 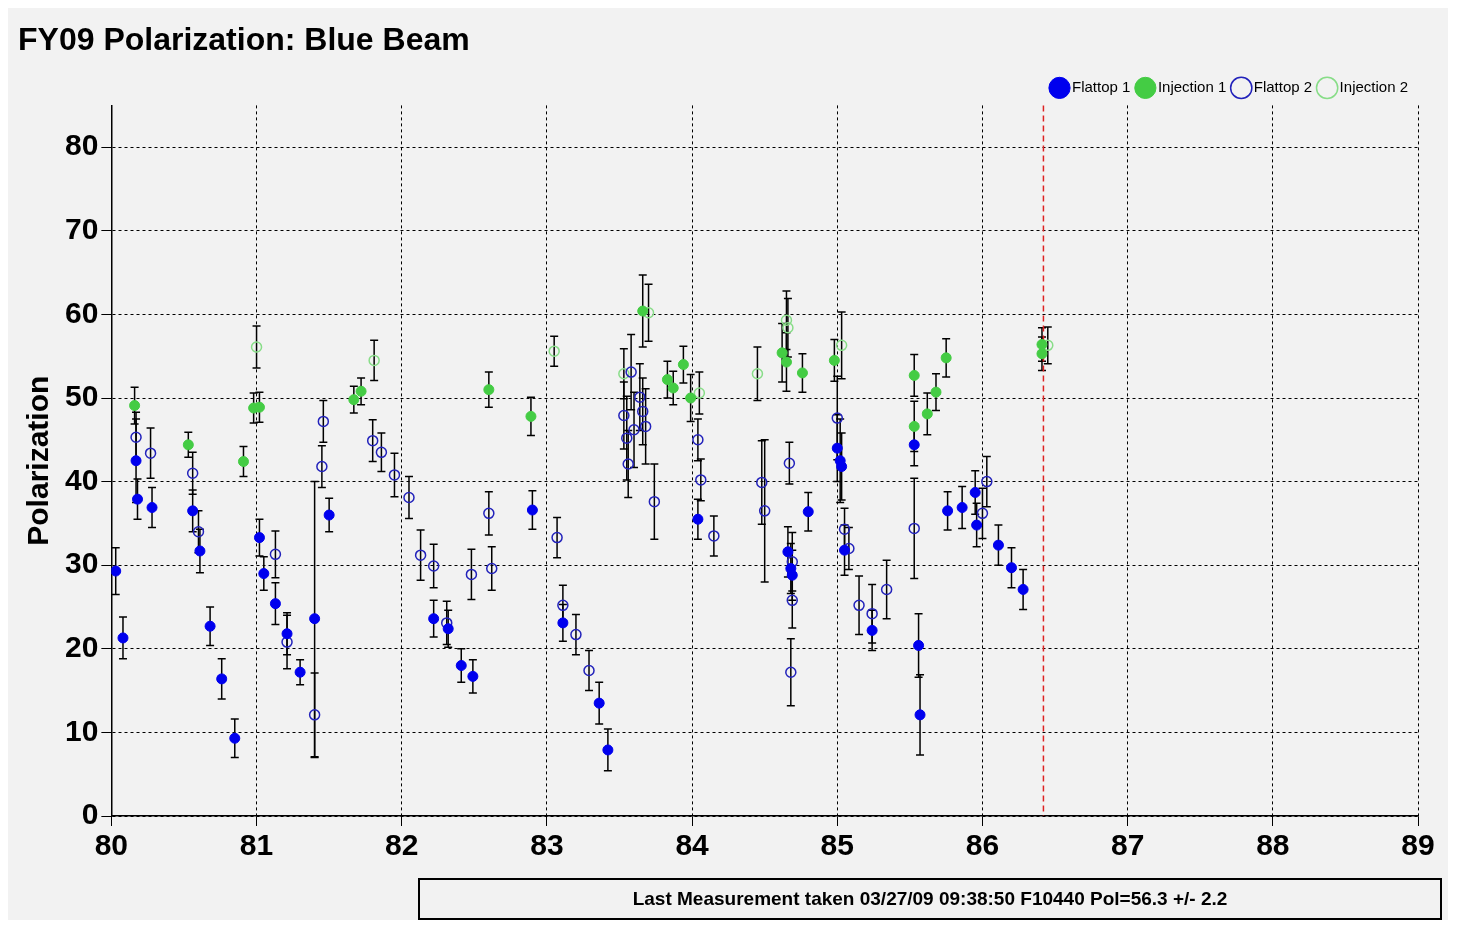 What do you see at coordinates (982, 845) in the screenshot?
I see `x-tick-label: 86` at bounding box center [982, 845].